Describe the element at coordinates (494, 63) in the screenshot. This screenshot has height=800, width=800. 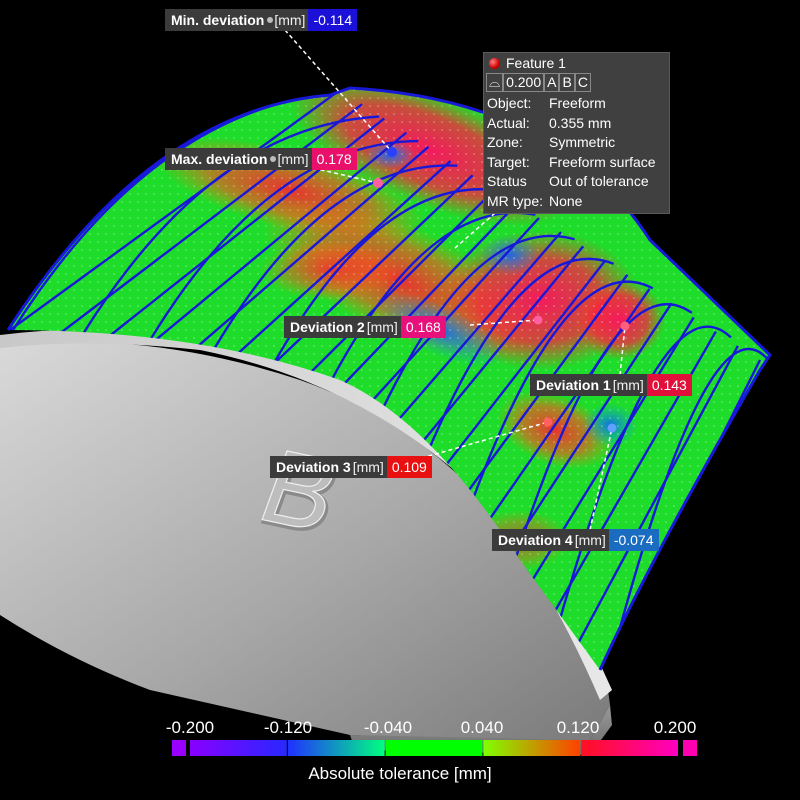
I see `status-dot-icon` at that location.